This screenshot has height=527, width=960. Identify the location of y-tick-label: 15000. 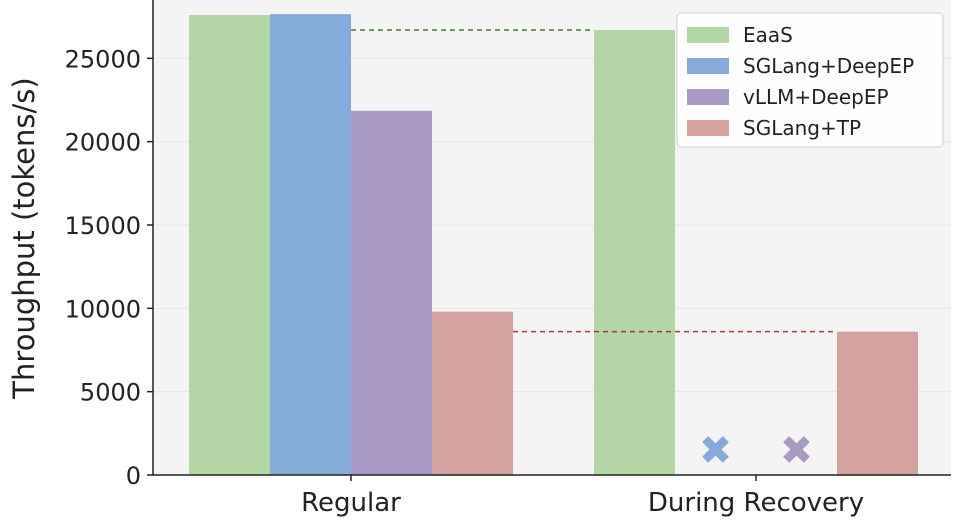
(103, 226).